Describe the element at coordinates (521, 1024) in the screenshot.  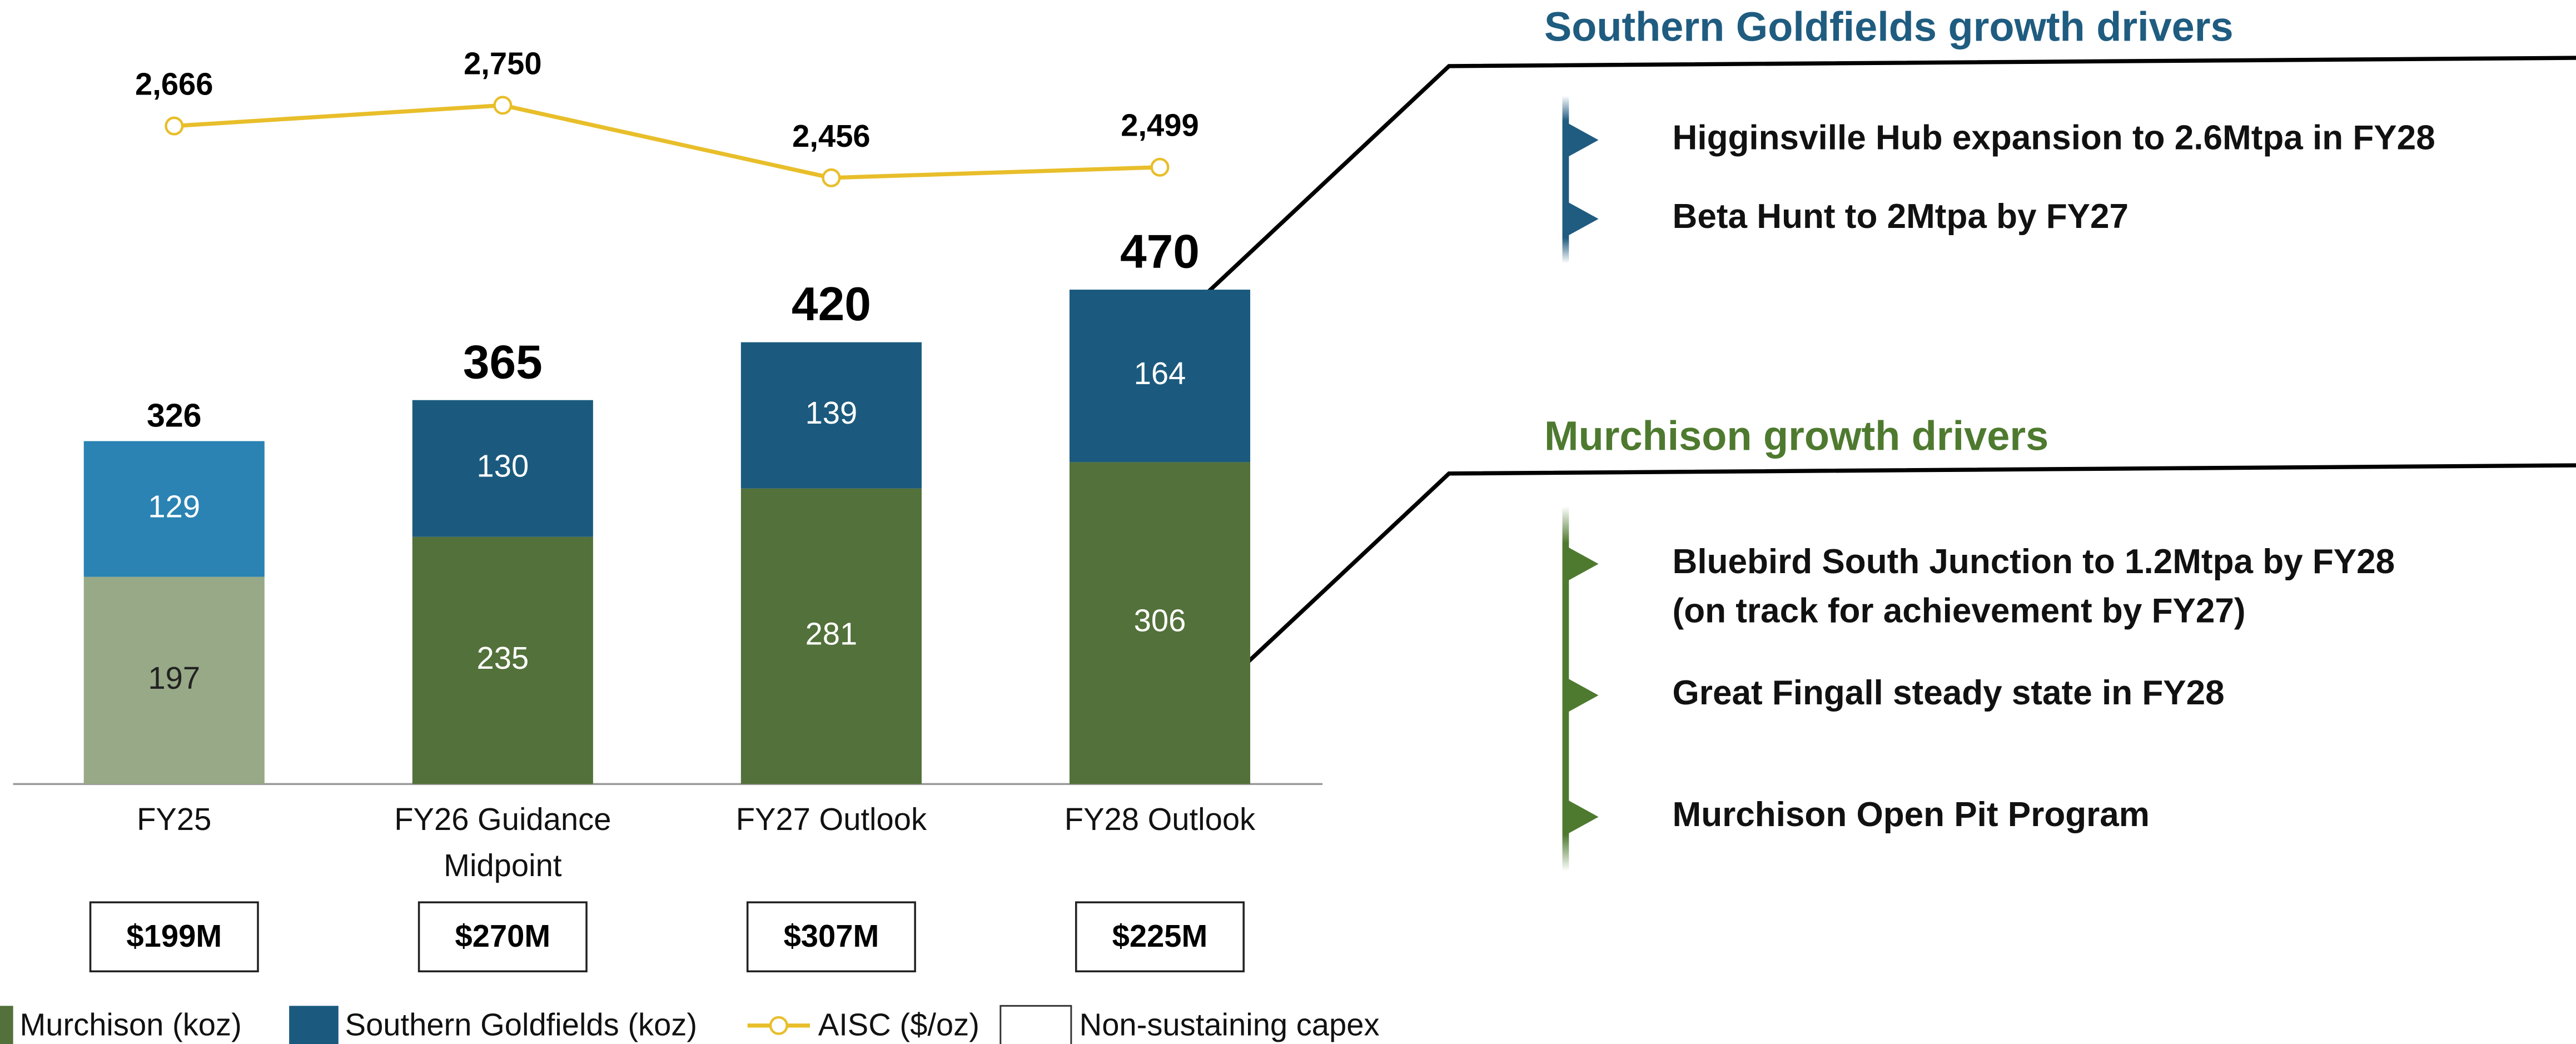
I see `legend-label: Southern Goldfields (koz)` at that location.